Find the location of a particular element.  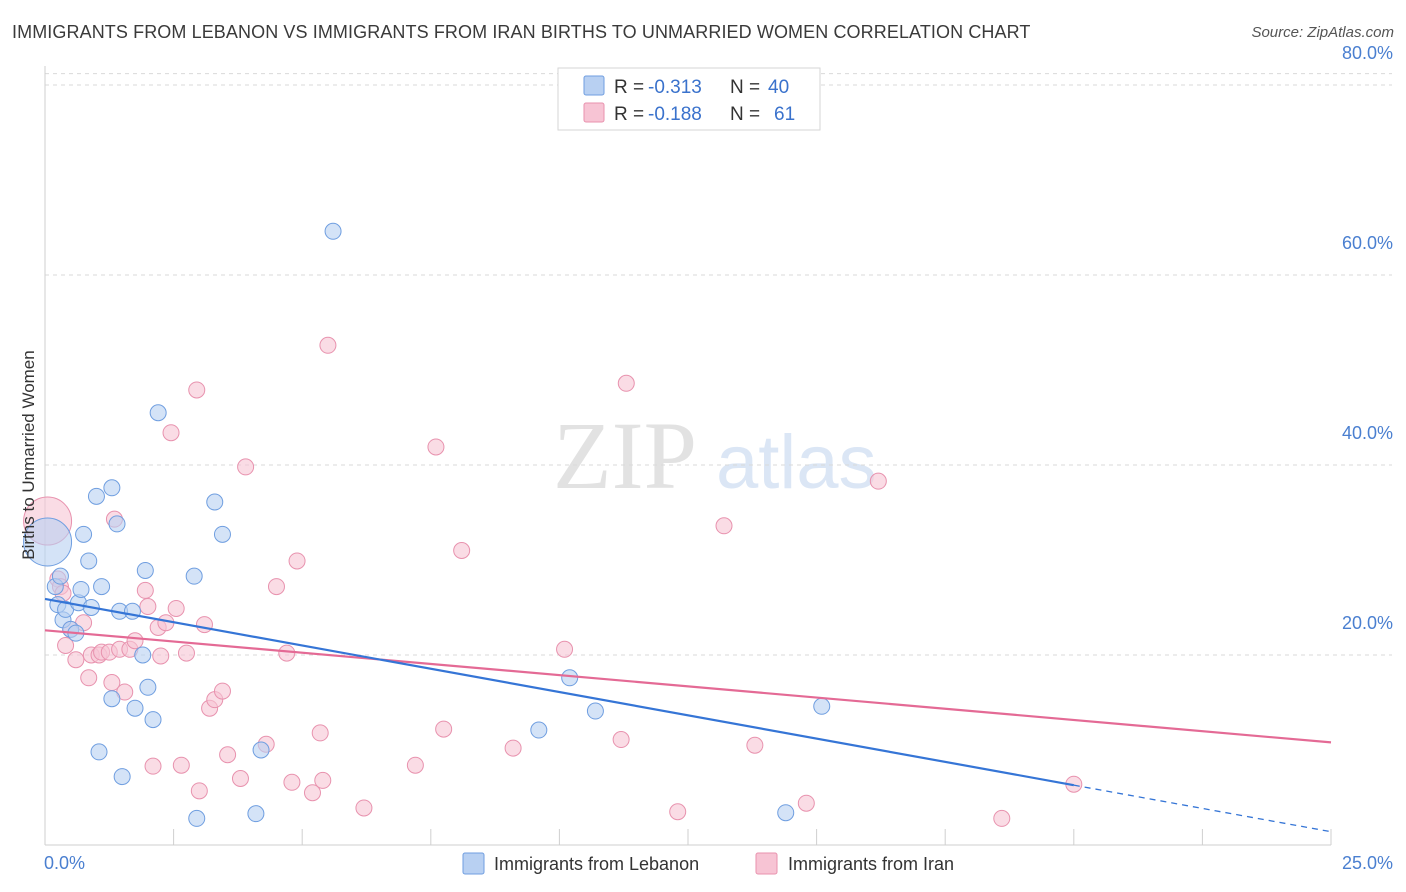

y-tick-label: 80.0% is located at coordinates (1367, 53).